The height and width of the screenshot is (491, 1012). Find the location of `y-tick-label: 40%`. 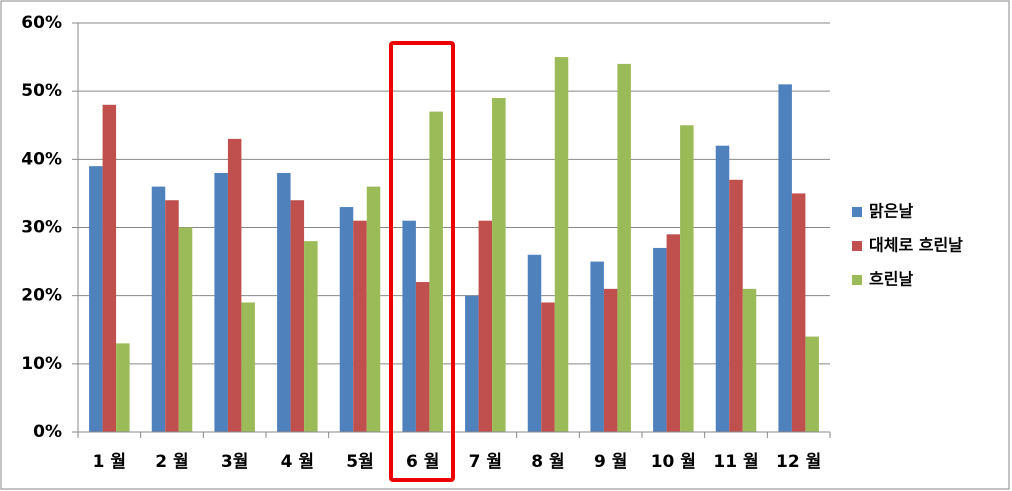

y-tick-label: 40% is located at coordinates (41, 159).